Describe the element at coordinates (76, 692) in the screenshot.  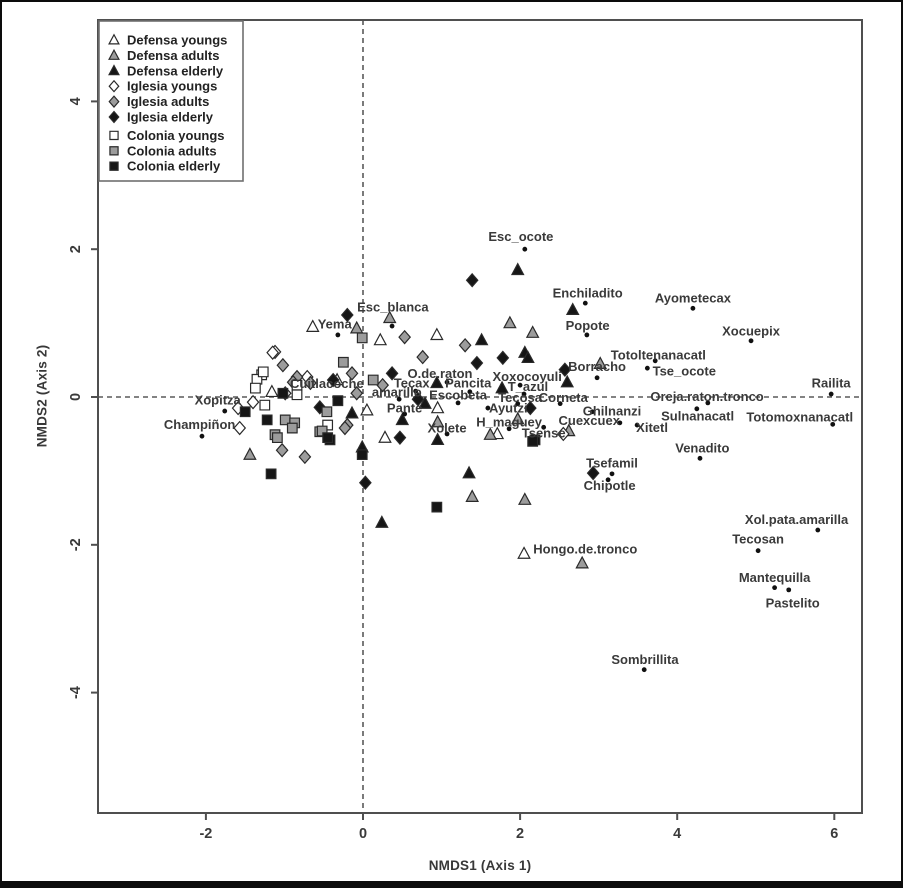
I see `y-tick-label: -4` at that location.